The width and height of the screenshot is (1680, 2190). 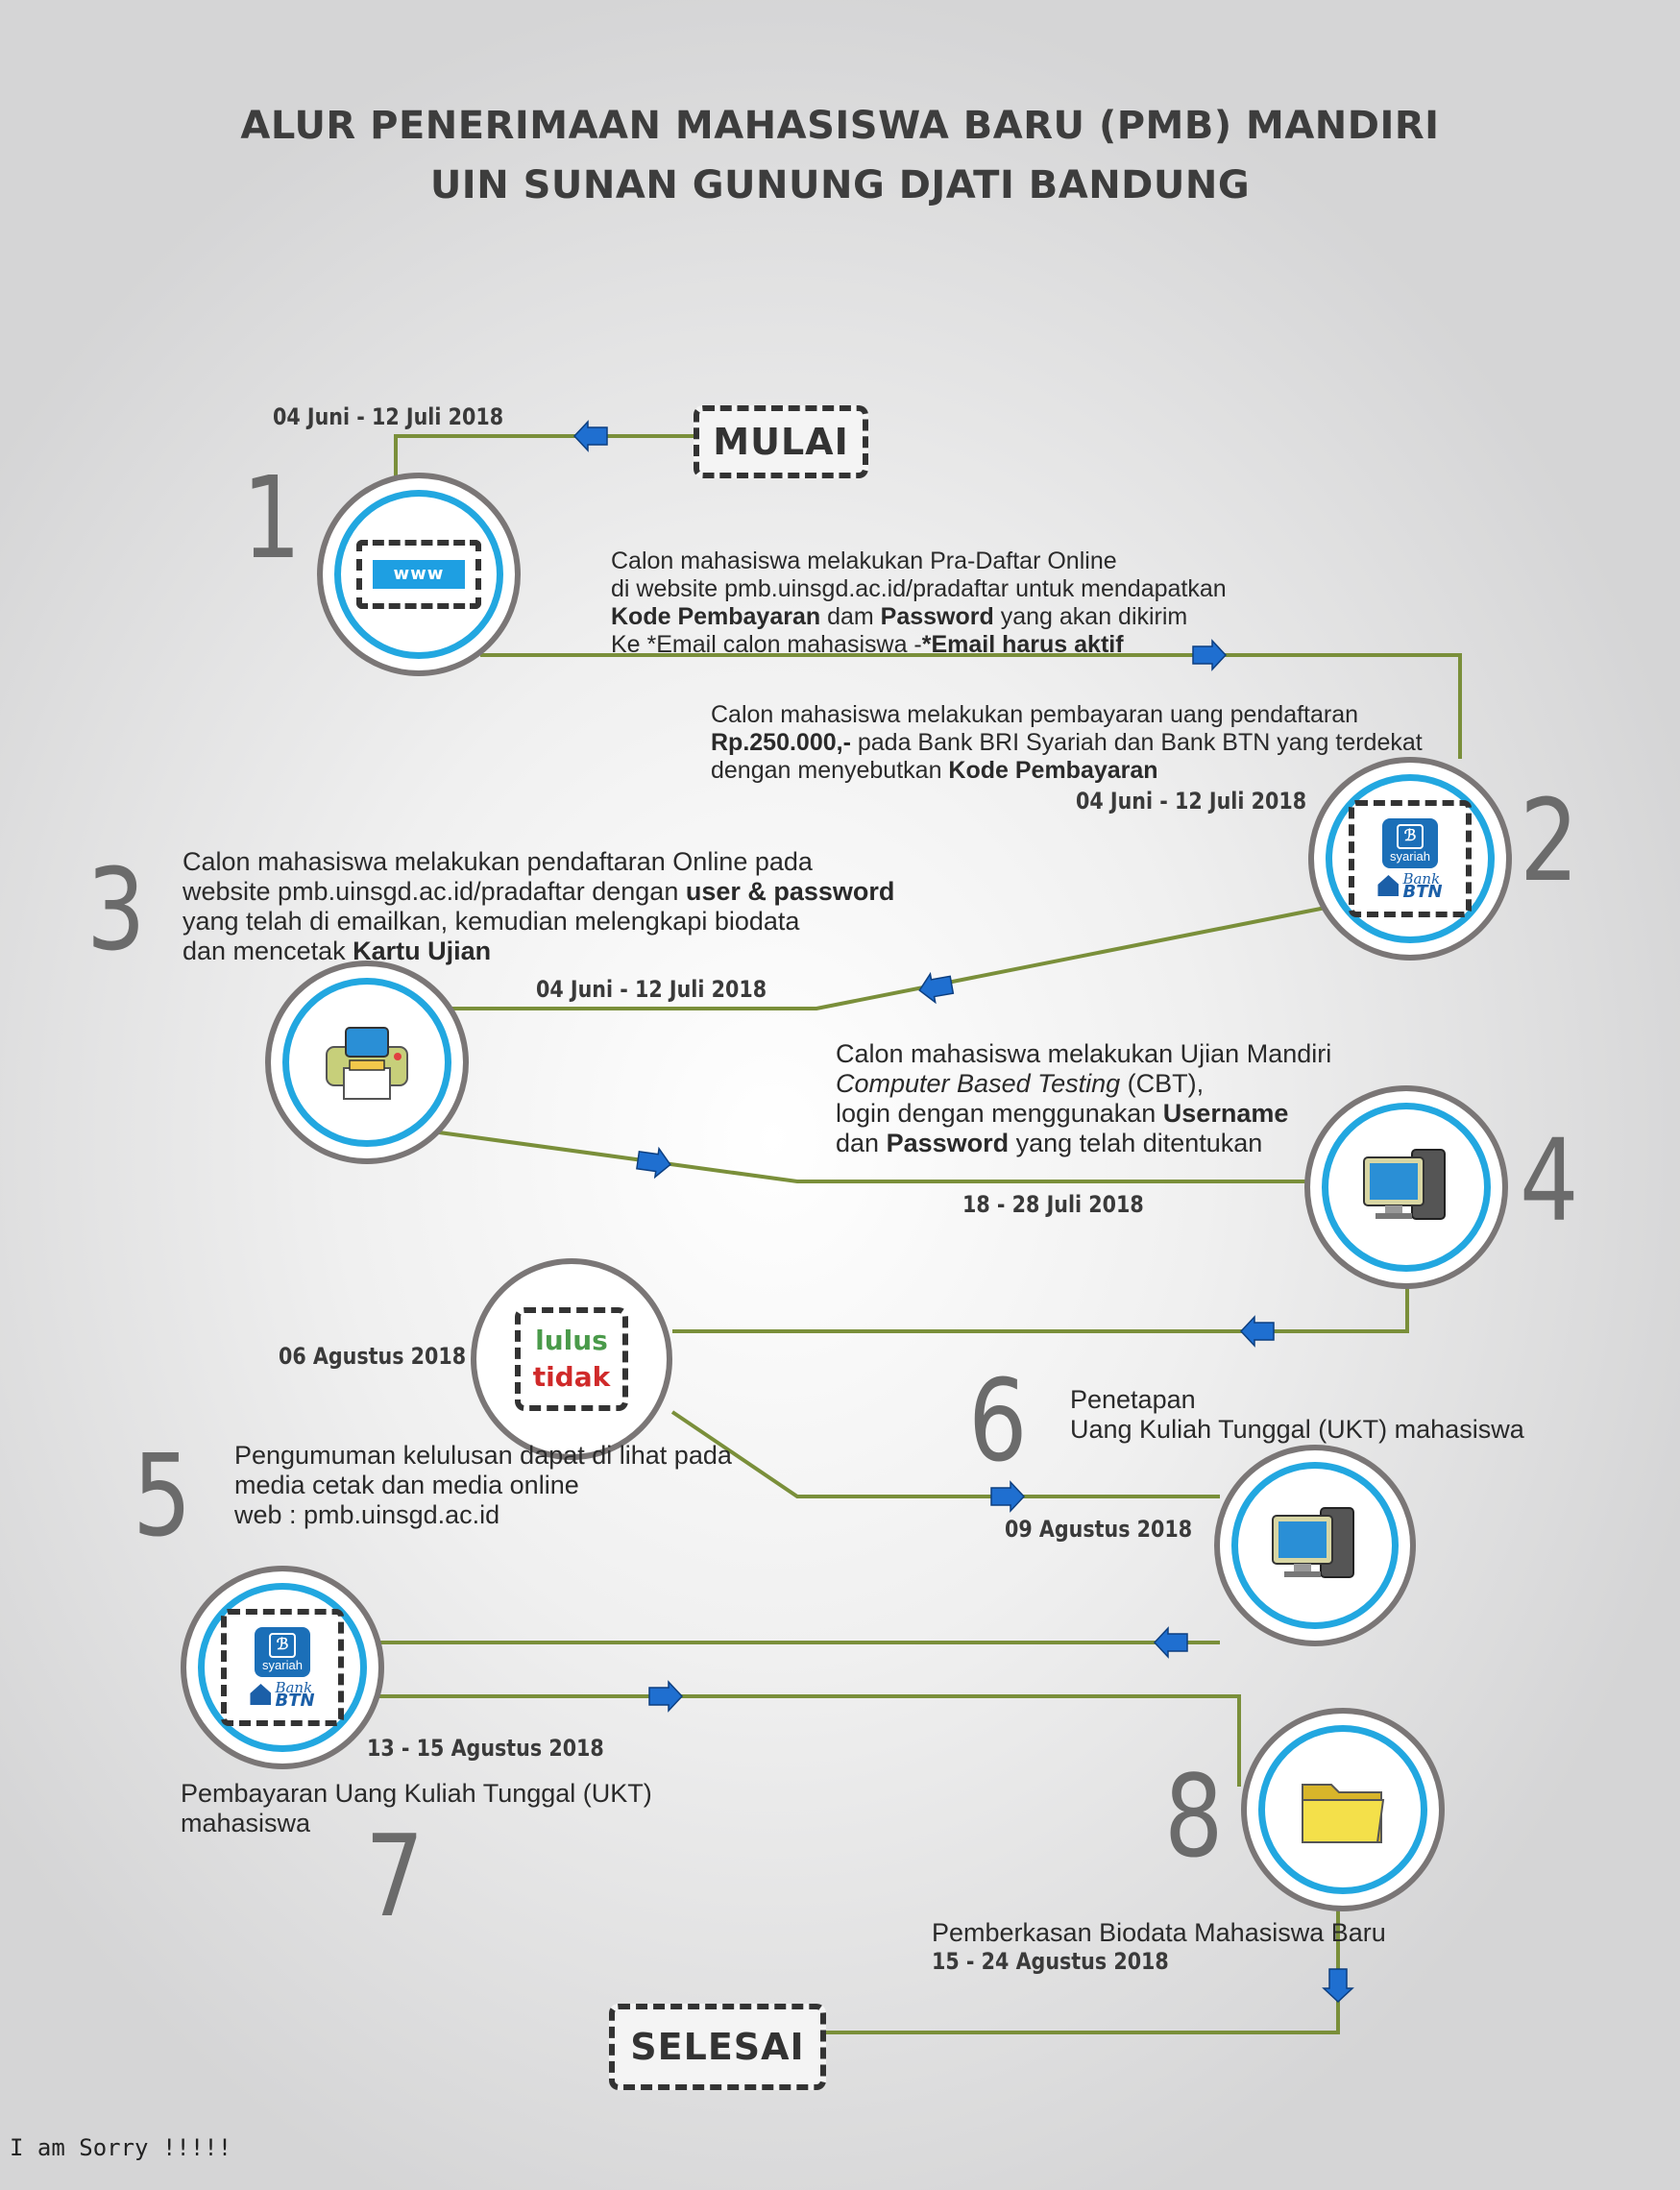 What do you see at coordinates (485, 1748) in the screenshot?
I see `step-date: 13 - 15 Agustus 2018` at bounding box center [485, 1748].